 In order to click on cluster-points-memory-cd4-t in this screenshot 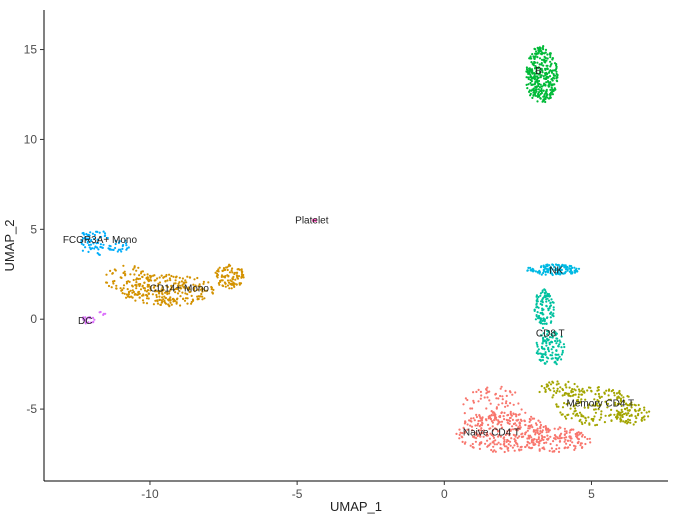, I will do `click(594, 403)`.